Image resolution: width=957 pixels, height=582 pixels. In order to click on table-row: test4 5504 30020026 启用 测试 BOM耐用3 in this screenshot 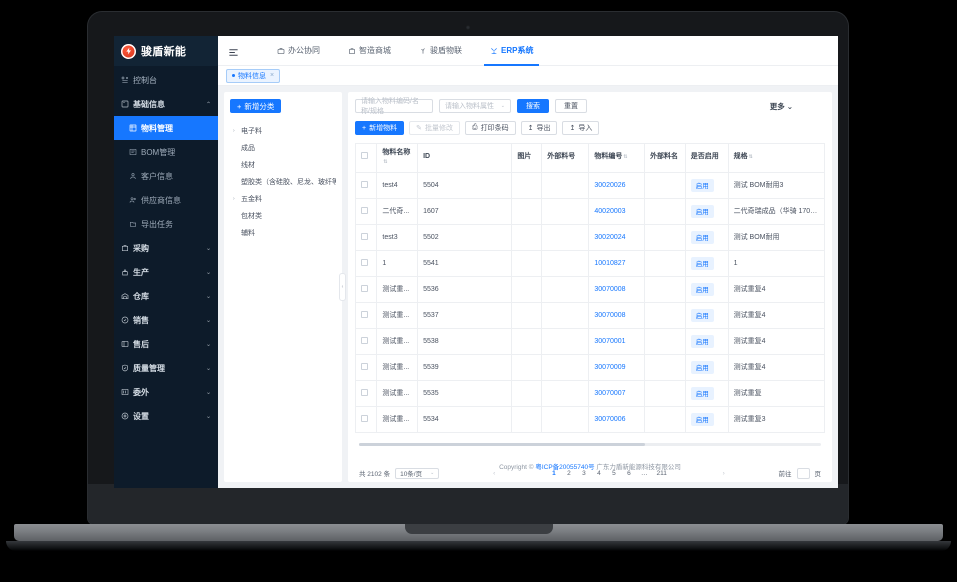, I will do `click(590, 185)`.